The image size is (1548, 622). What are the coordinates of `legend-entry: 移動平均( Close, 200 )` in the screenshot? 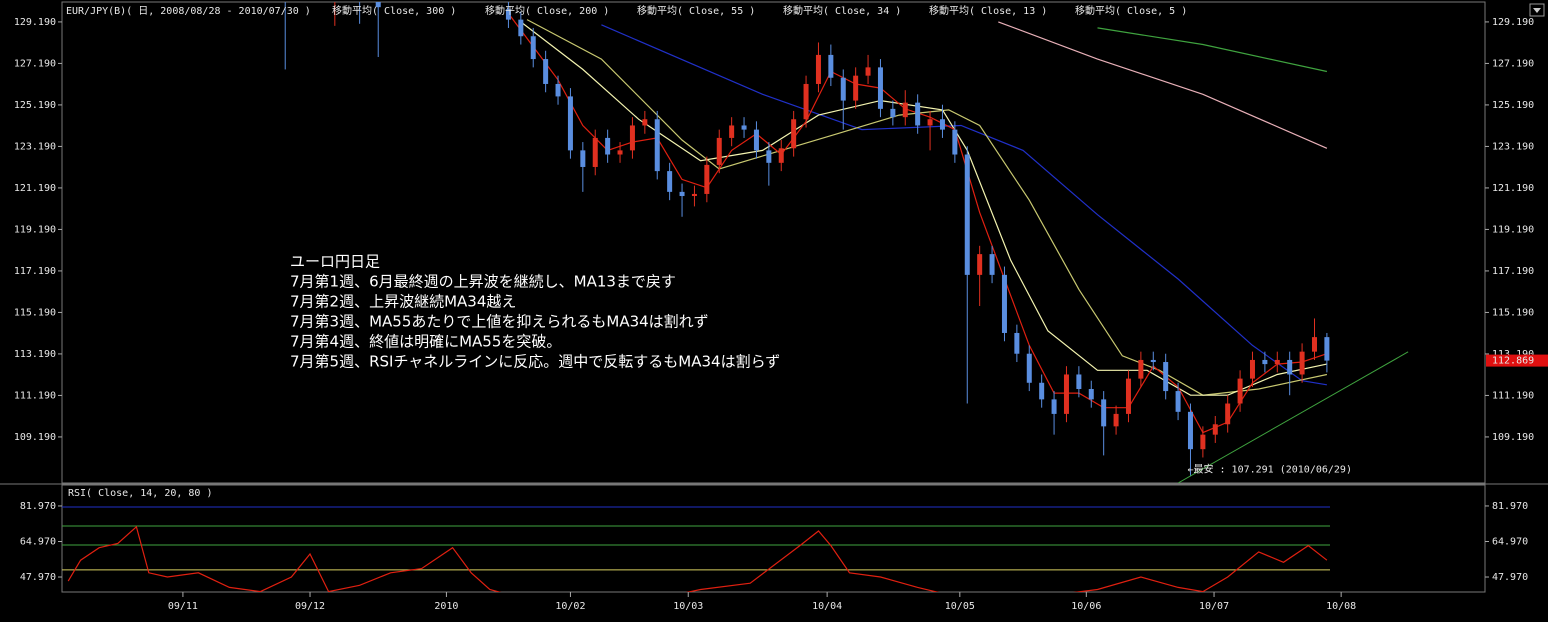 It's located at (547, 10).